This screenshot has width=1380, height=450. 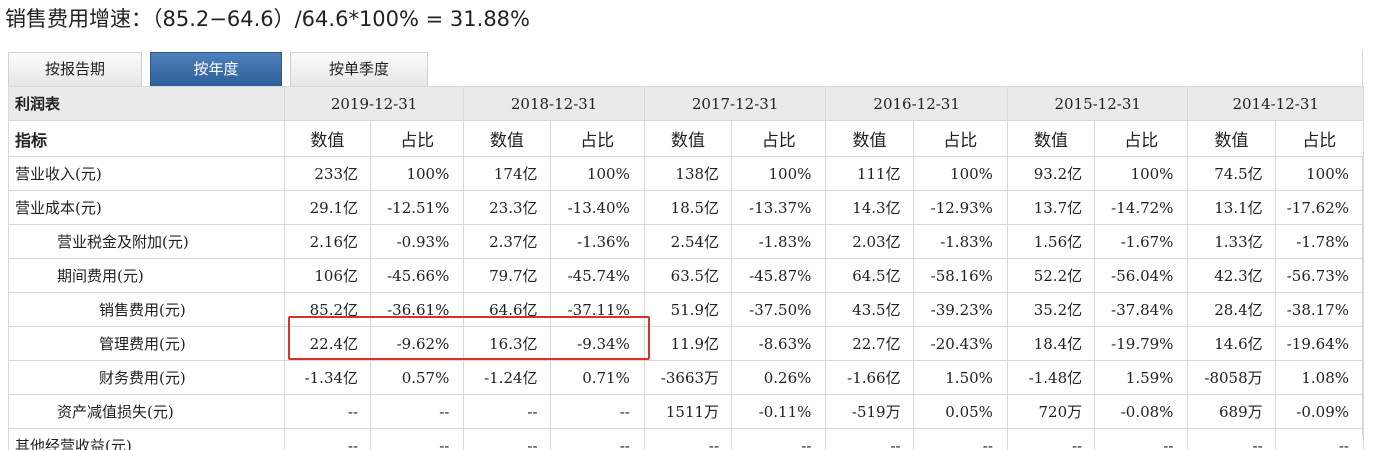 What do you see at coordinates (1231, 309) in the screenshot?
I see `value-cell: 28.4亿` at bounding box center [1231, 309].